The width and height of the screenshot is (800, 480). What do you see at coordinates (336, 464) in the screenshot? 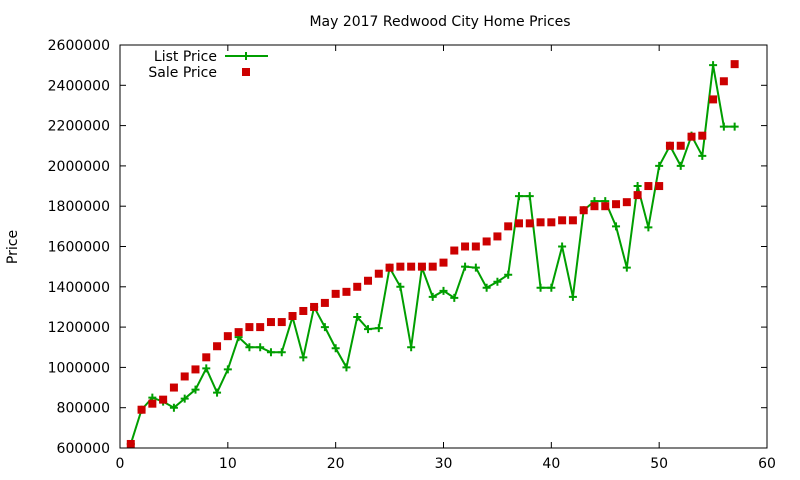
I see `x-tick-label: 20` at bounding box center [336, 464].